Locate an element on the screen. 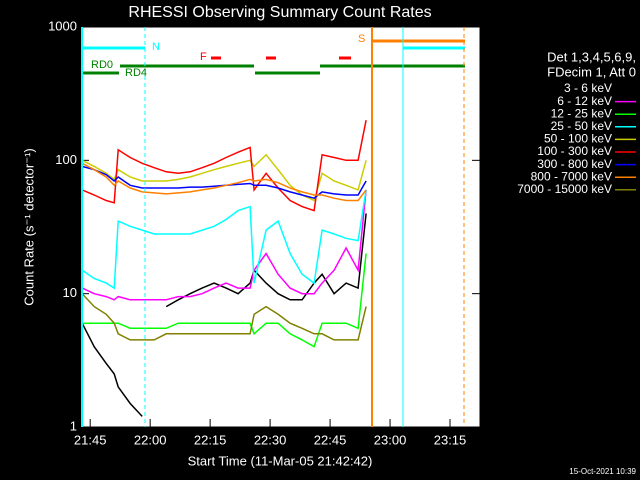 This screenshot has width=640, height=480. legend-label: 12 - 25 keV is located at coordinates (581, 113).